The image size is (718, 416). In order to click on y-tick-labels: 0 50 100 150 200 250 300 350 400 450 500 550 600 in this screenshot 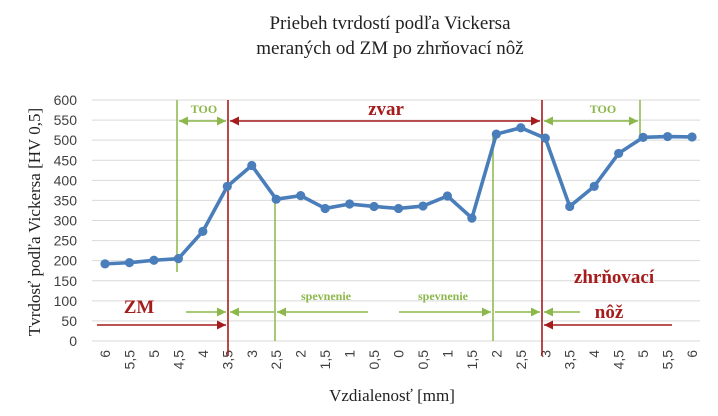, I will do `click(66, 220)`.